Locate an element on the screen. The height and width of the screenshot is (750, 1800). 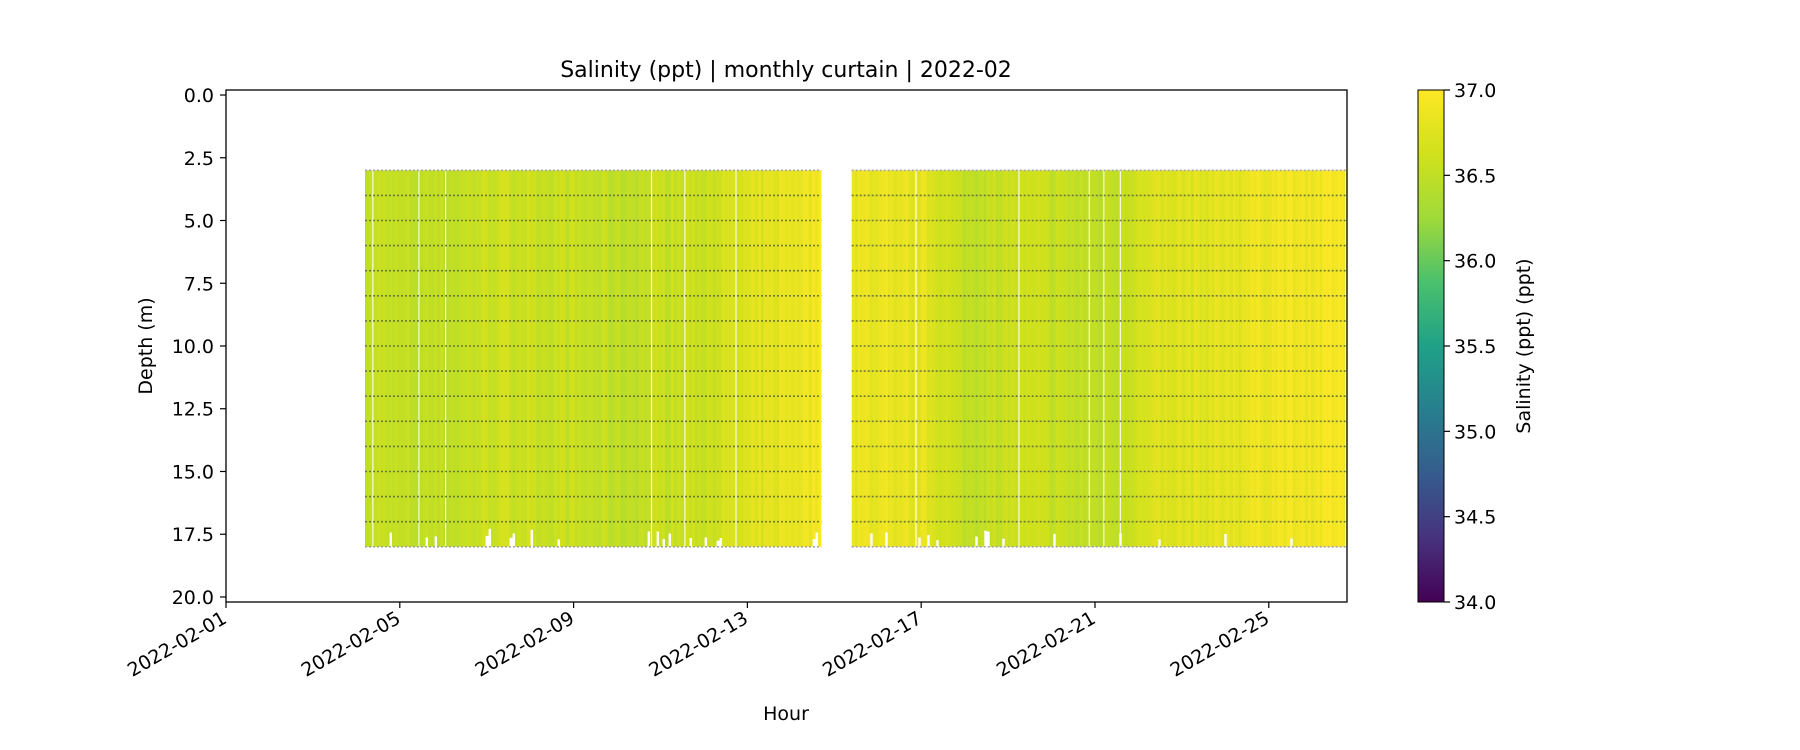
y-tick-label: 7.5 is located at coordinates (199, 284).